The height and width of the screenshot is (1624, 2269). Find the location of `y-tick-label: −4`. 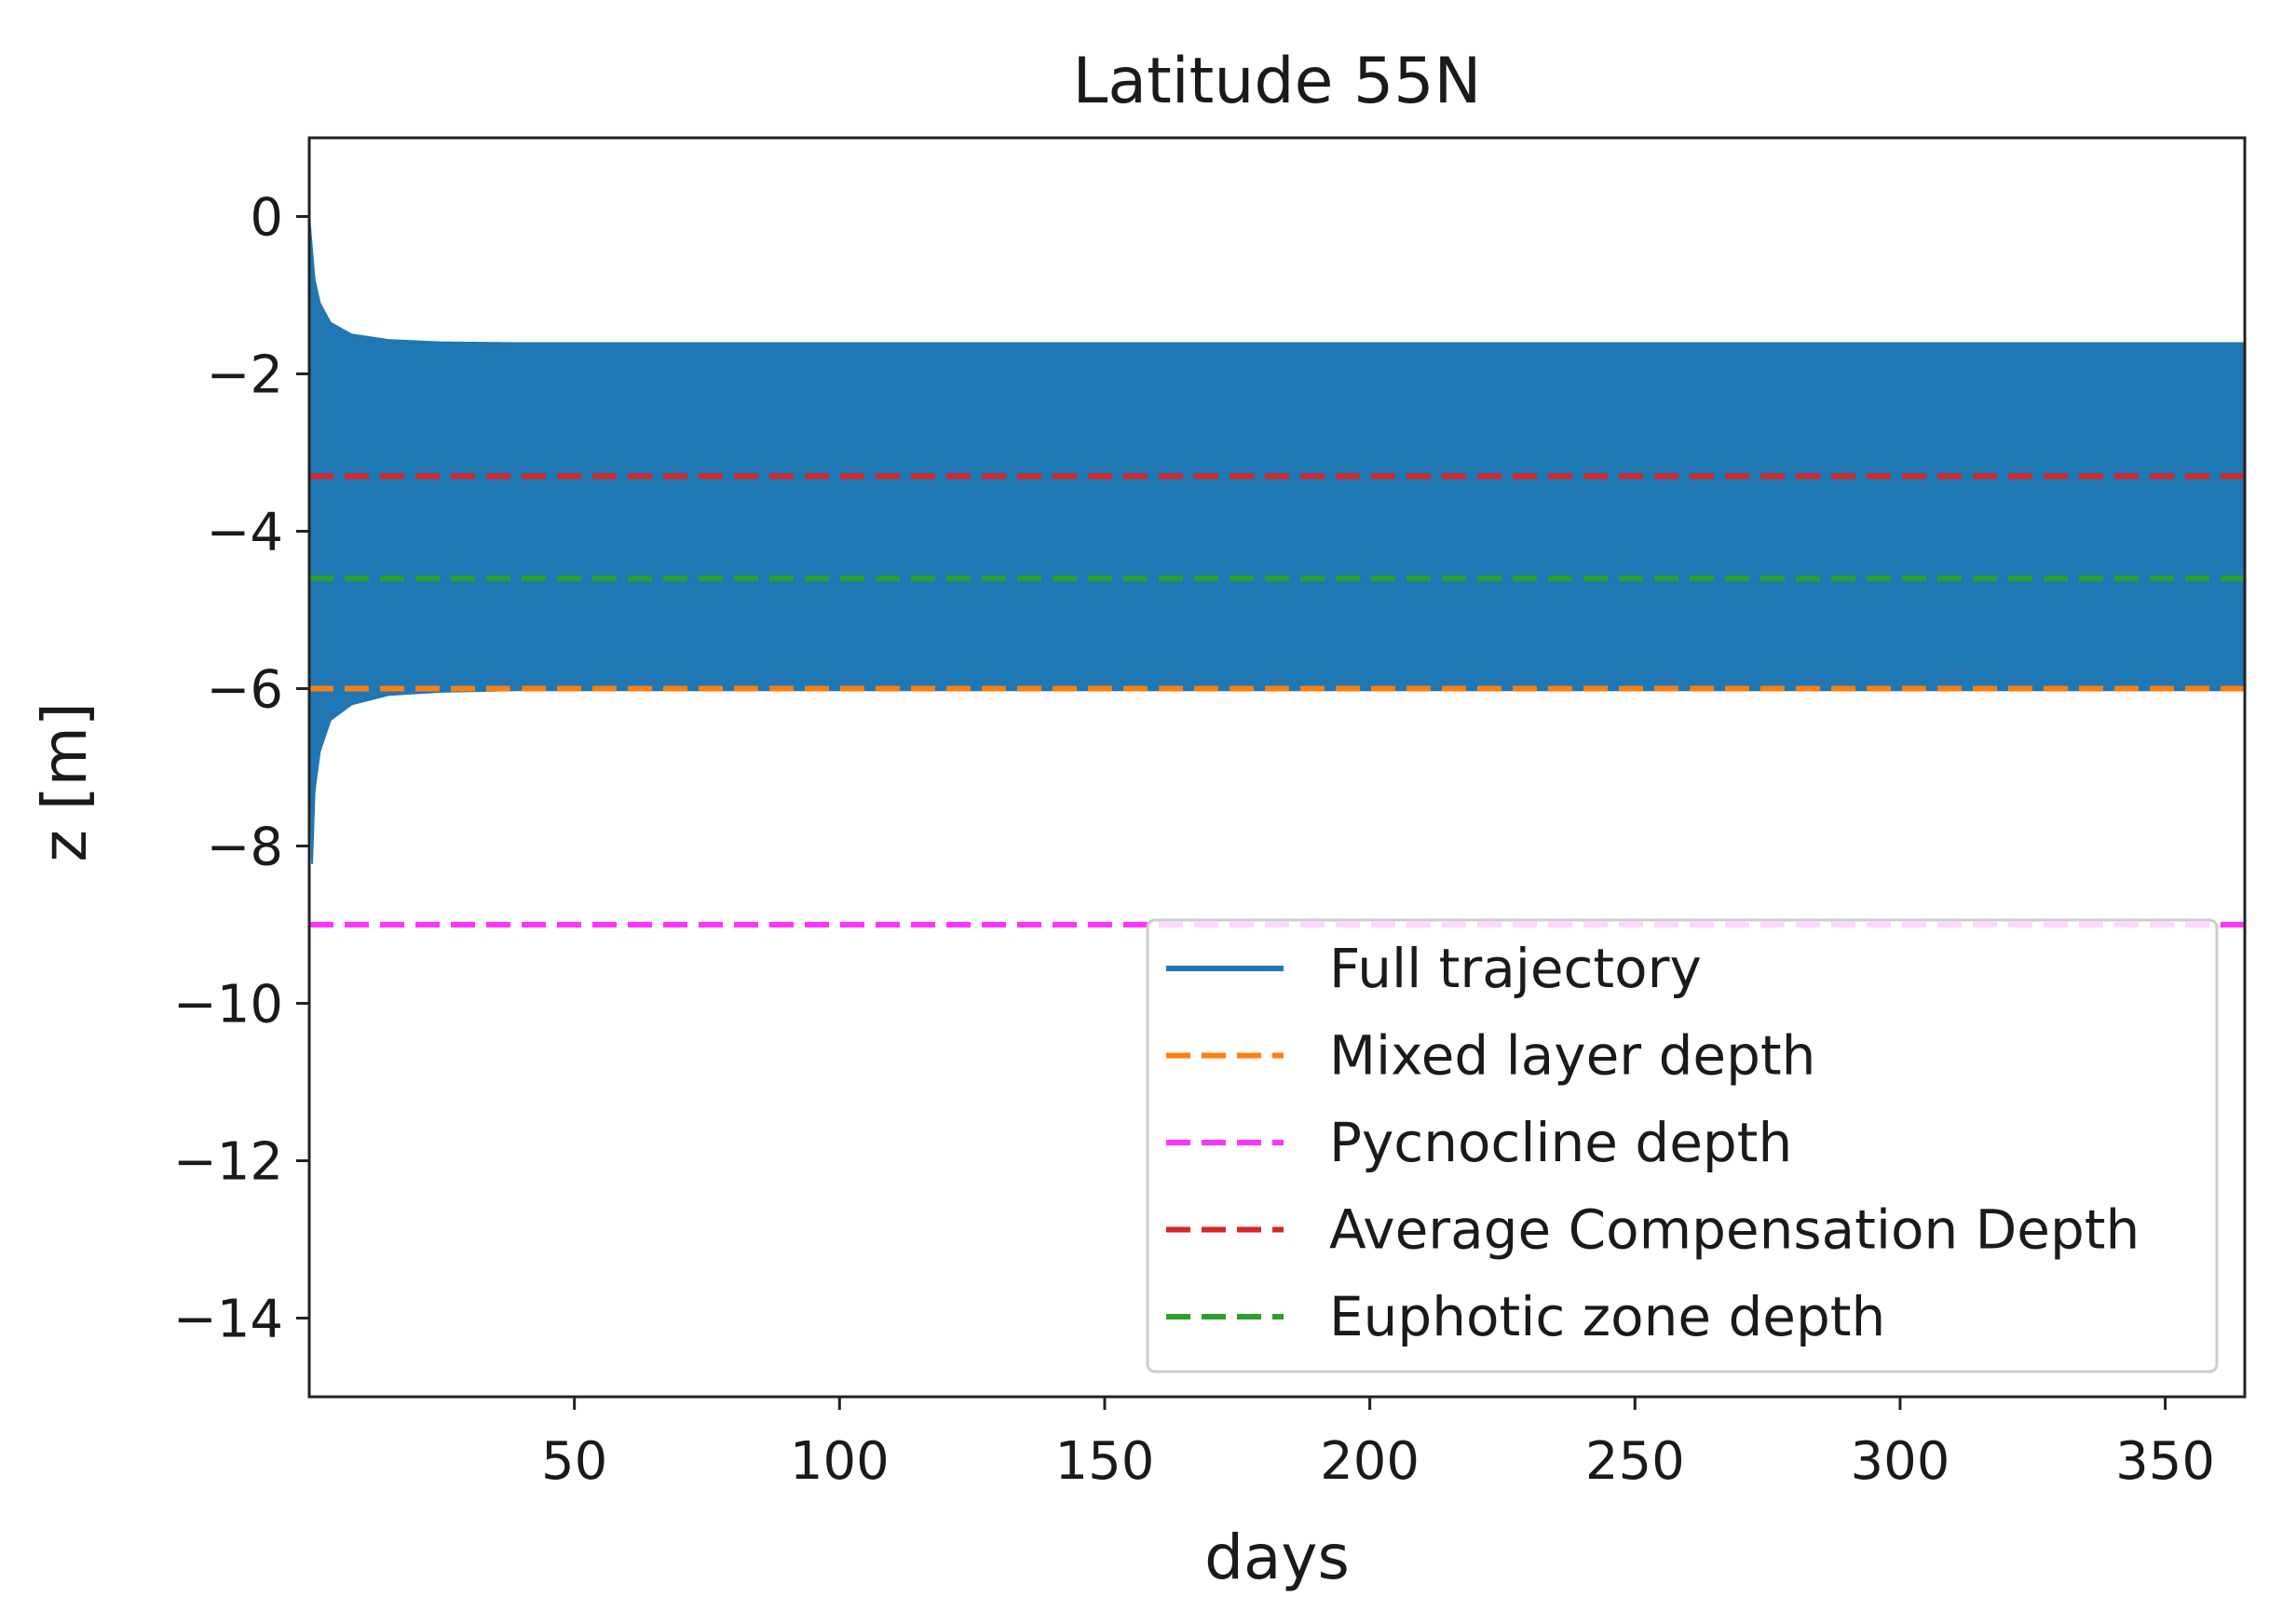

y-tick-label: −4 is located at coordinates (244, 533).